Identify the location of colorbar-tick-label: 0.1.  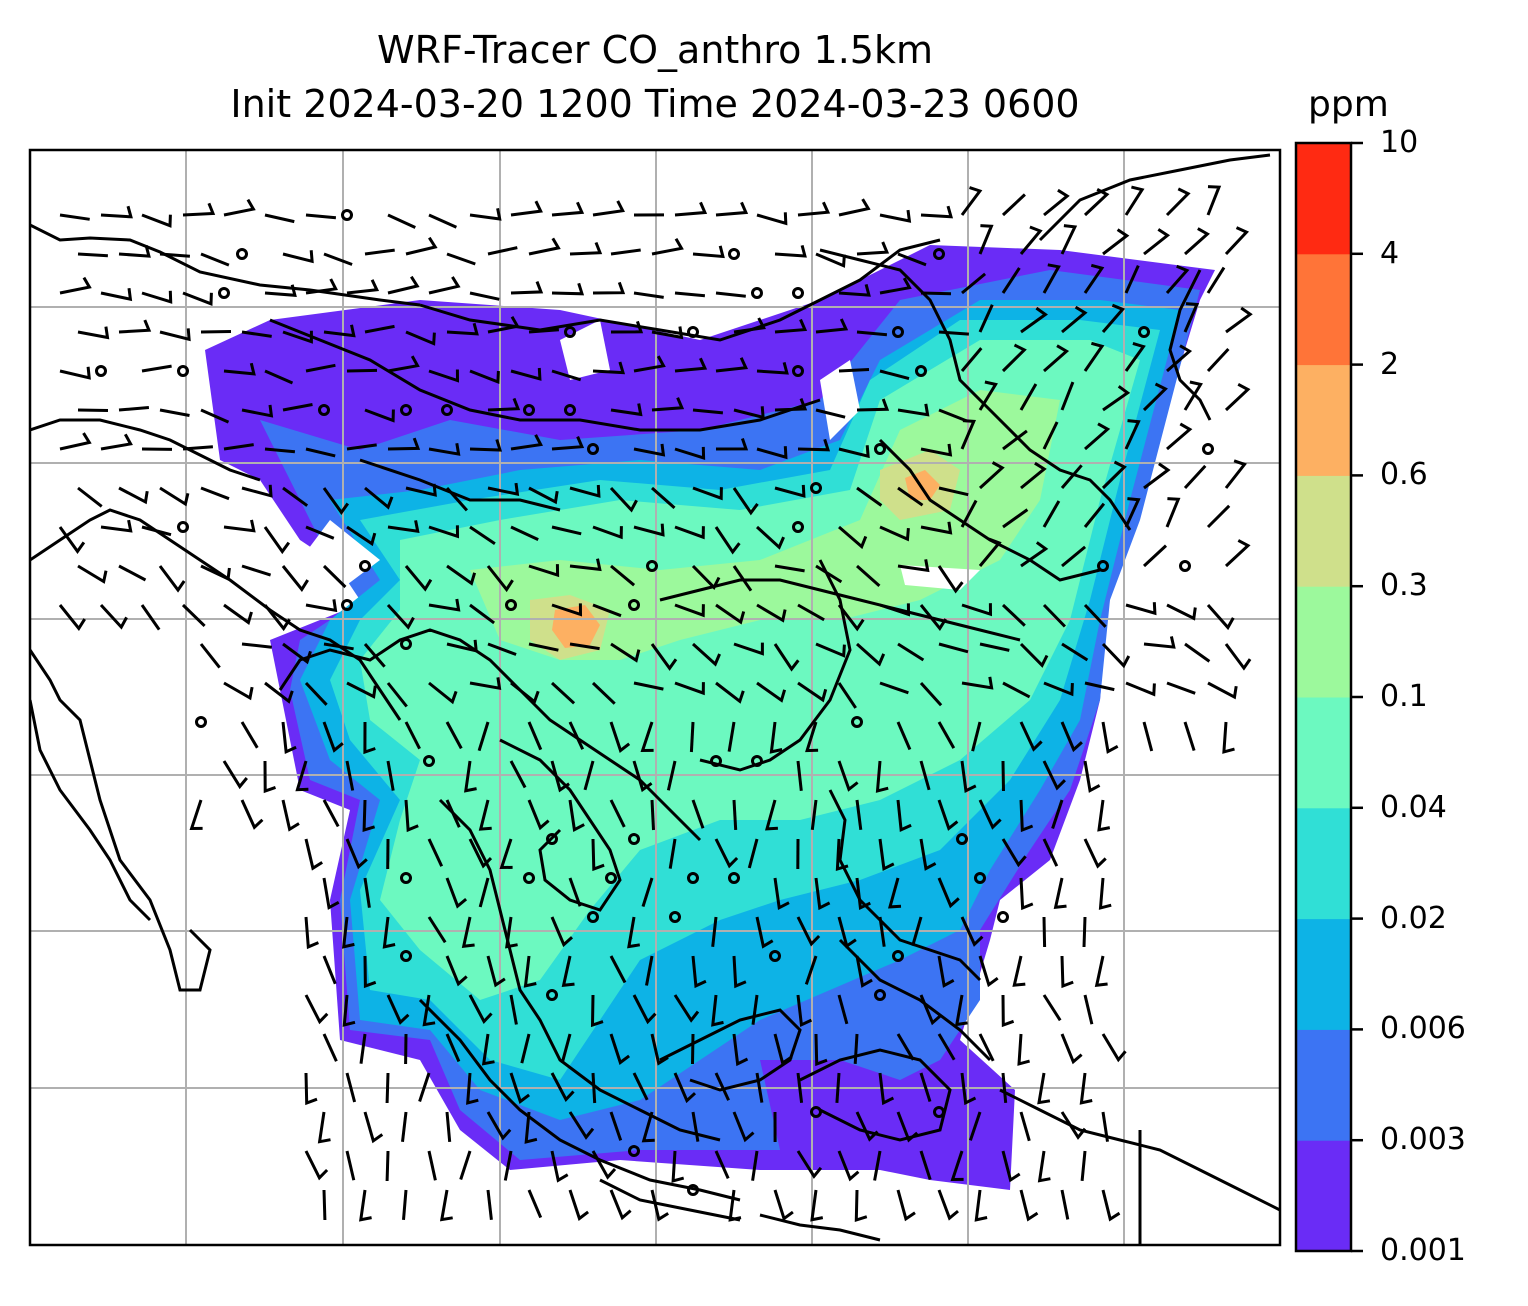
(1404, 696).